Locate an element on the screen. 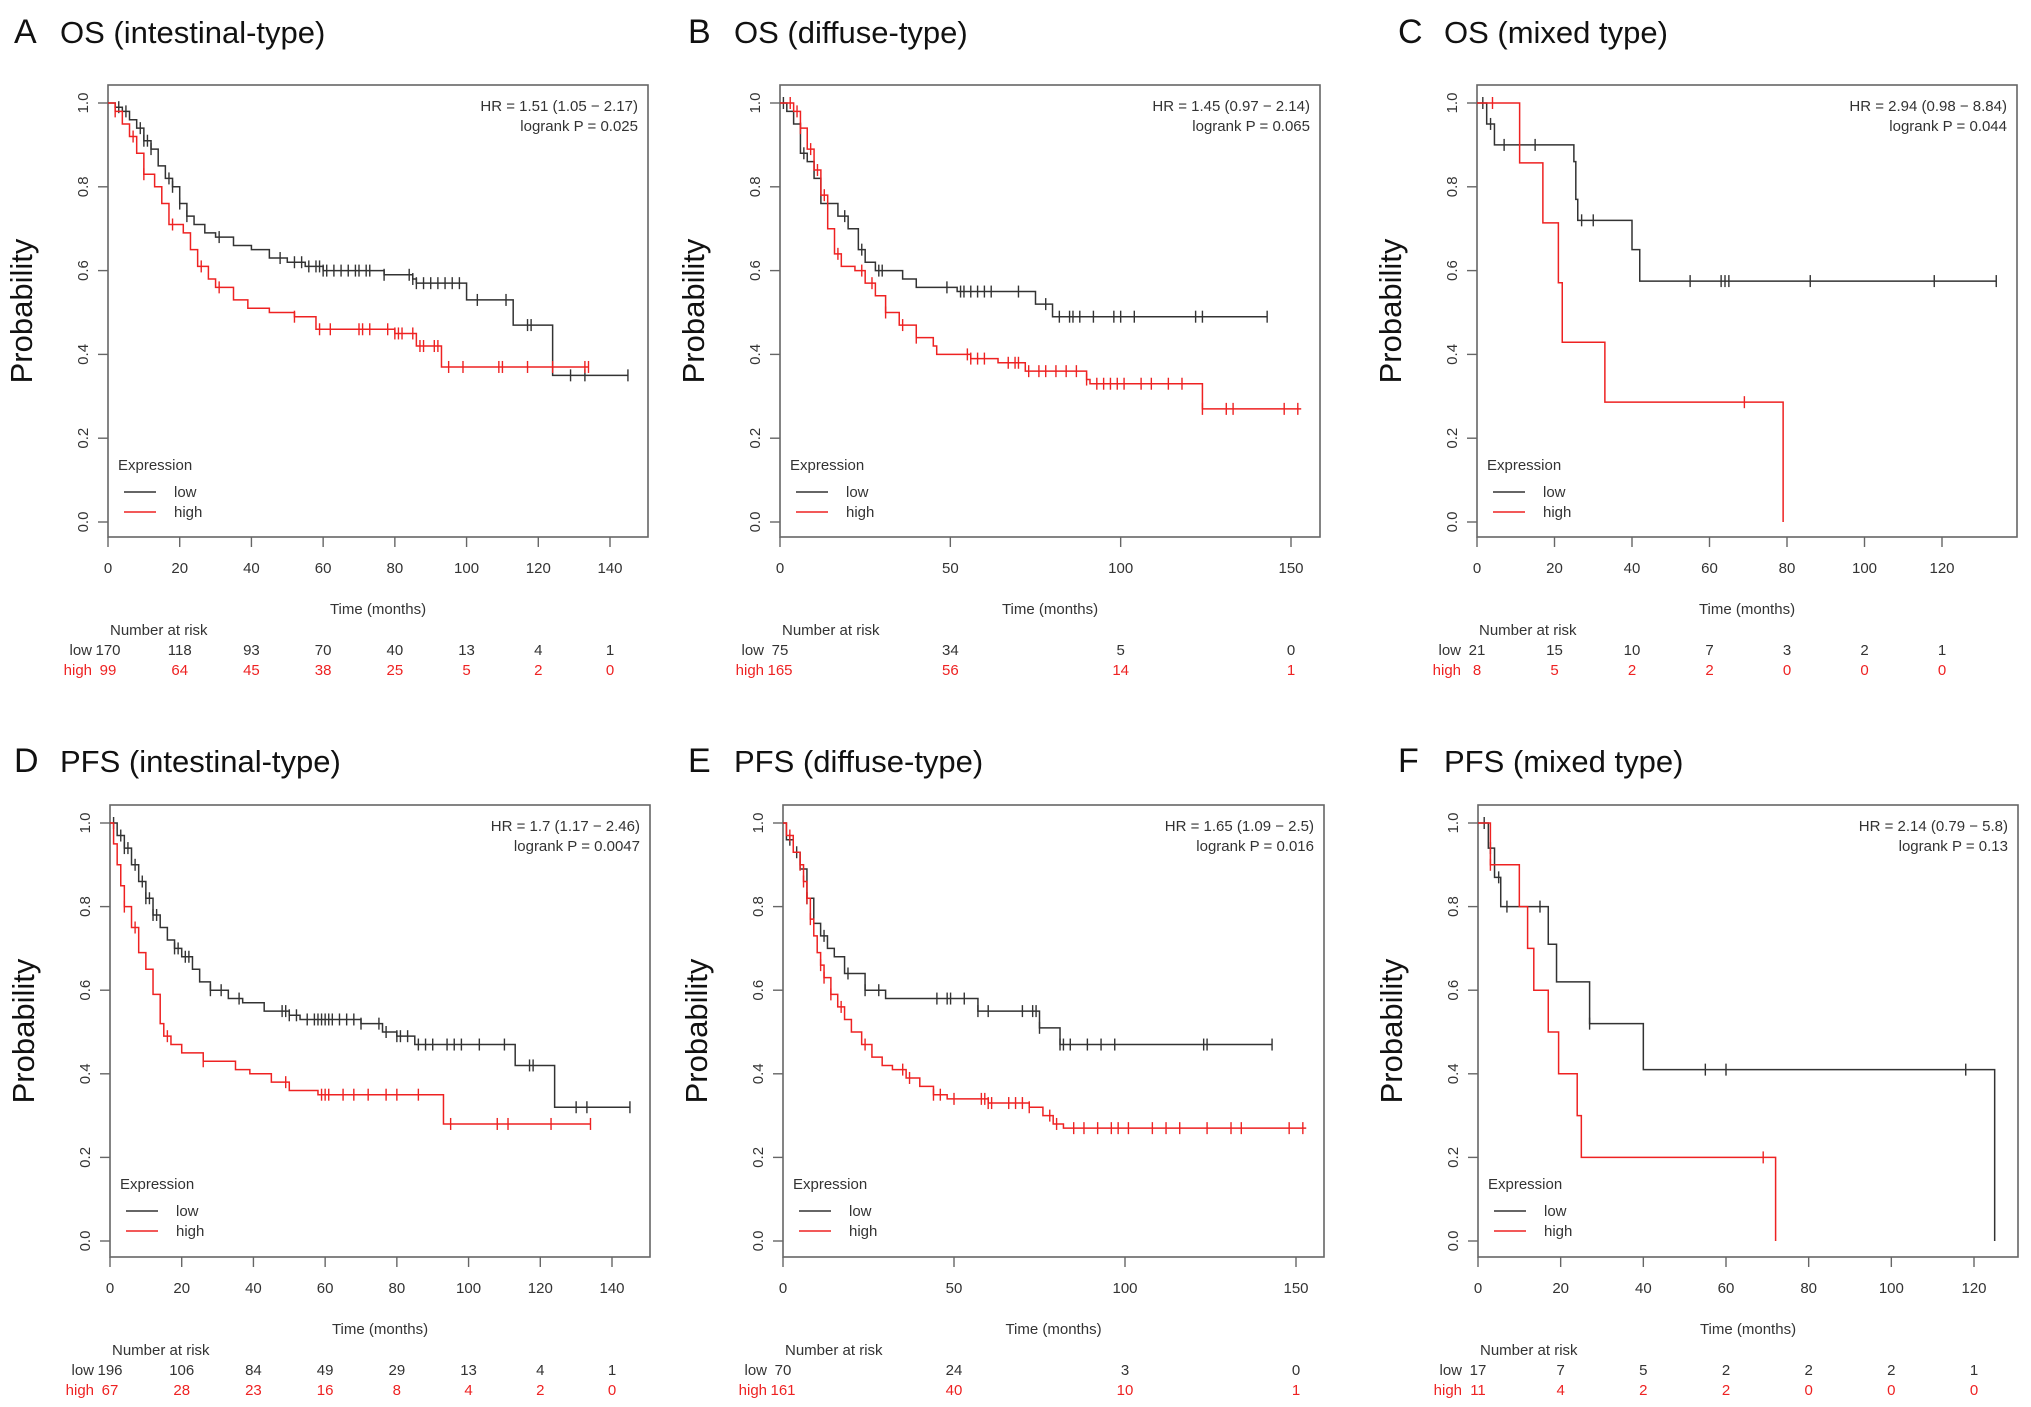  x-tick-label: 60 is located at coordinates (1709, 568).